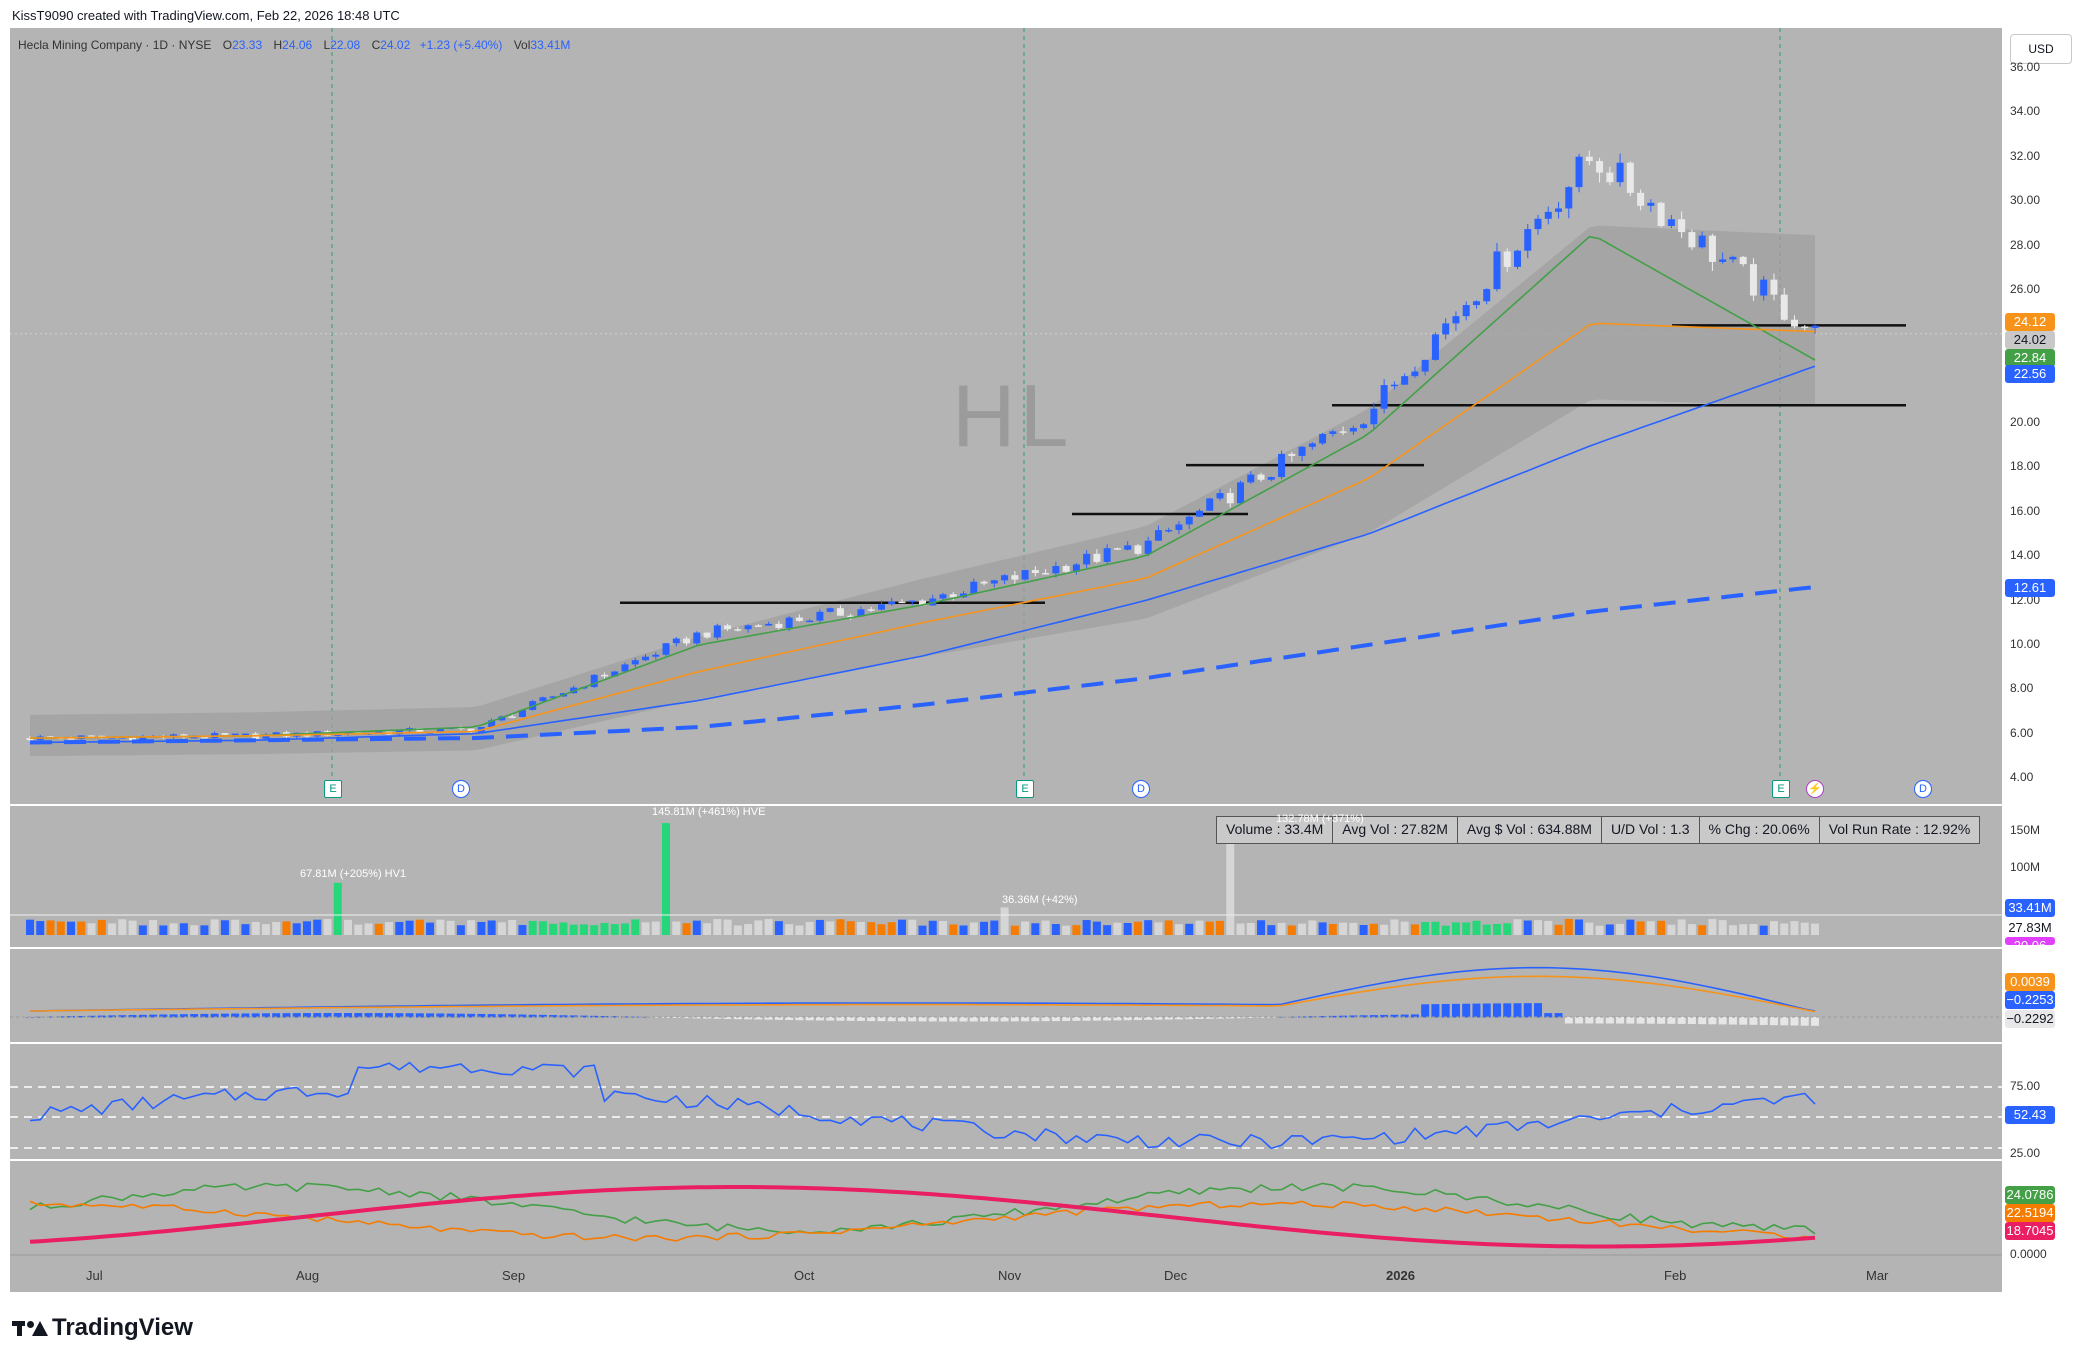 This screenshot has width=2086, height=1357. What do you see at coordinates (2025, 67) in the screenshot?
I see `price-axis-tick: 36.00` at bounding box center [2025, 67].